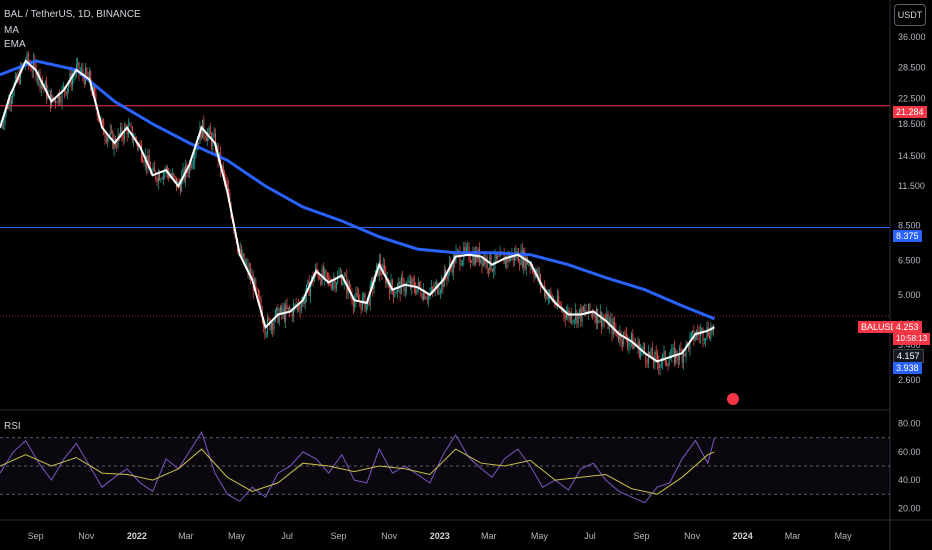 The image size is (932, 550). What do you see at coordinates (909, 424) in the screenshot?
I see `rsi-tick-label: 80.00` at bounding box center [909, 424].